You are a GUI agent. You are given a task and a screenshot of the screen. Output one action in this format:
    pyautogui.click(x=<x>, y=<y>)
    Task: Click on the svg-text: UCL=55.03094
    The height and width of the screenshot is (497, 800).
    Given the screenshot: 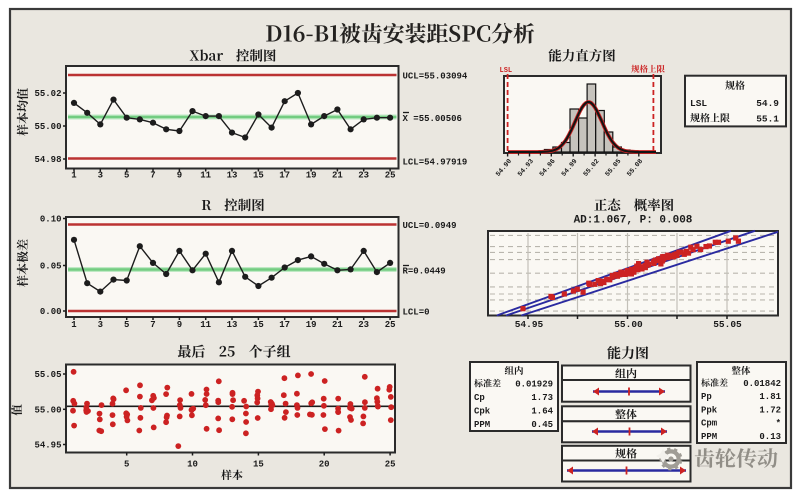 What is the action you would take?
    pyautogui.click(x=435, y=77)
    